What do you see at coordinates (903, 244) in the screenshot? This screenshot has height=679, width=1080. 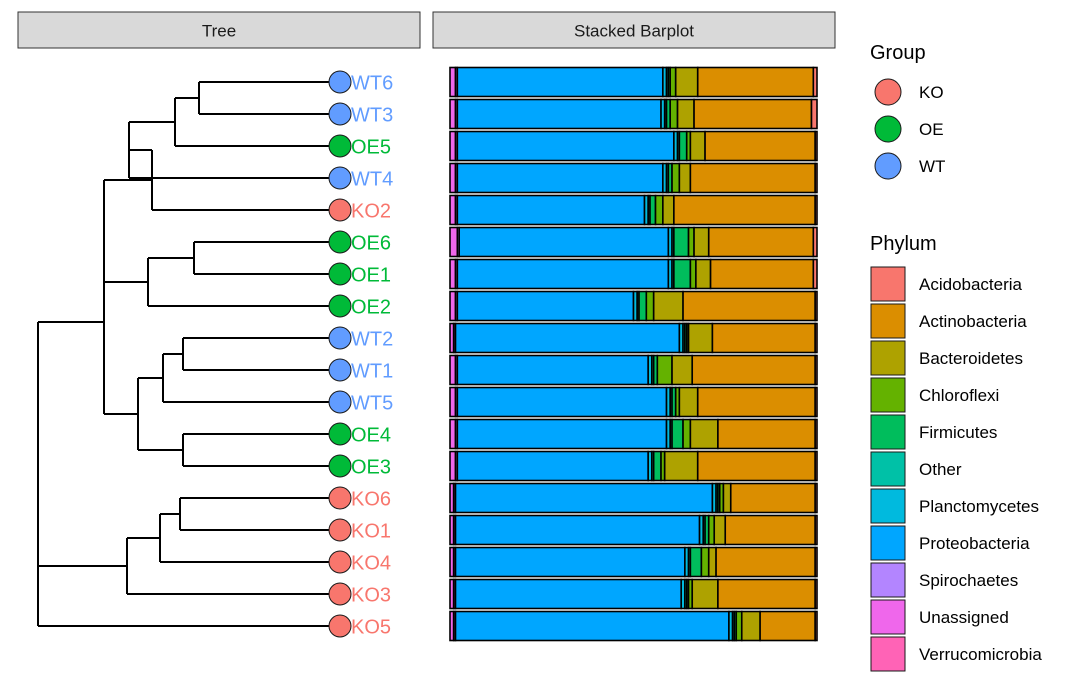 I see `phylum-legend-title: Phylum` at bounding box center [903, 244].